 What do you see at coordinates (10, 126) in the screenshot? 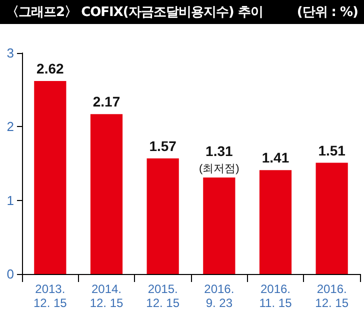
I see `y-tick-label: 2` at bounding box center [10, 126].